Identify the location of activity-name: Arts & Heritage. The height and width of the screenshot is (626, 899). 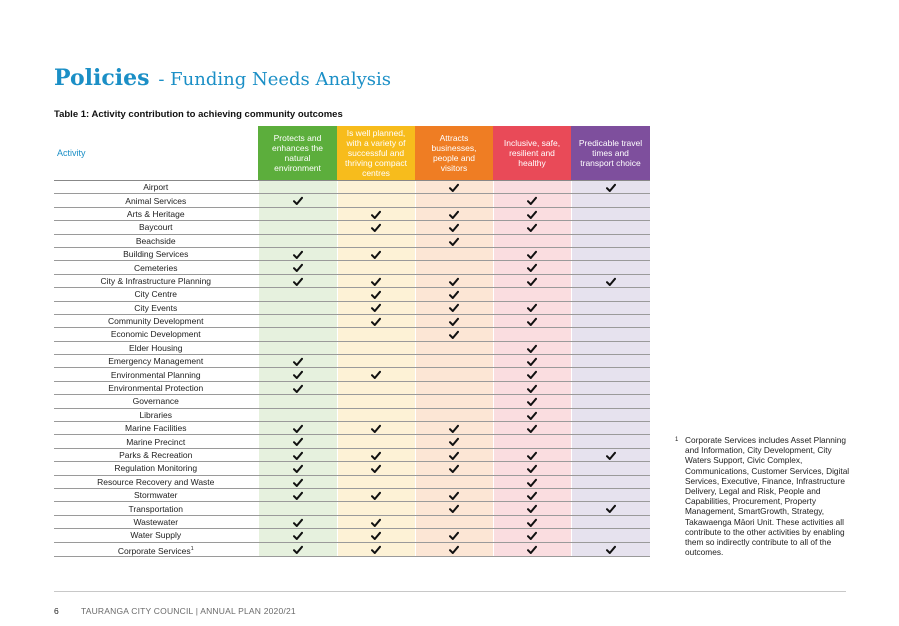
(155, 213).